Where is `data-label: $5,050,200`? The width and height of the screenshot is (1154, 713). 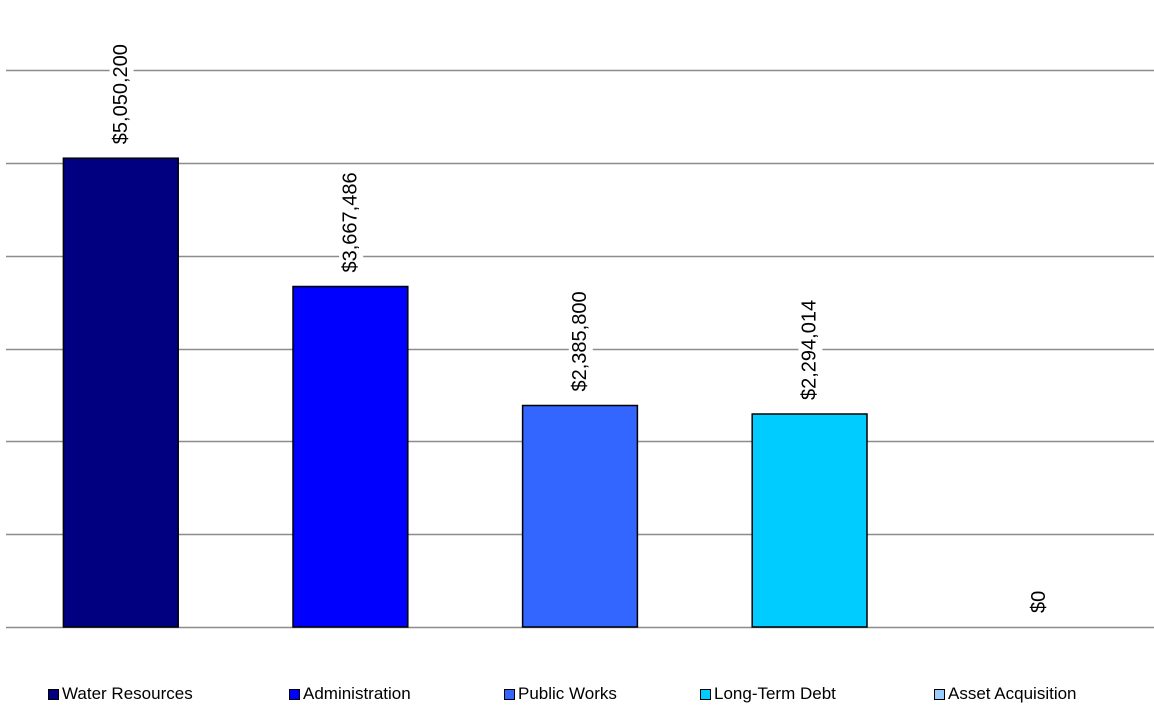 data-label: $5,050,200 is located at coordinates (121, 94).